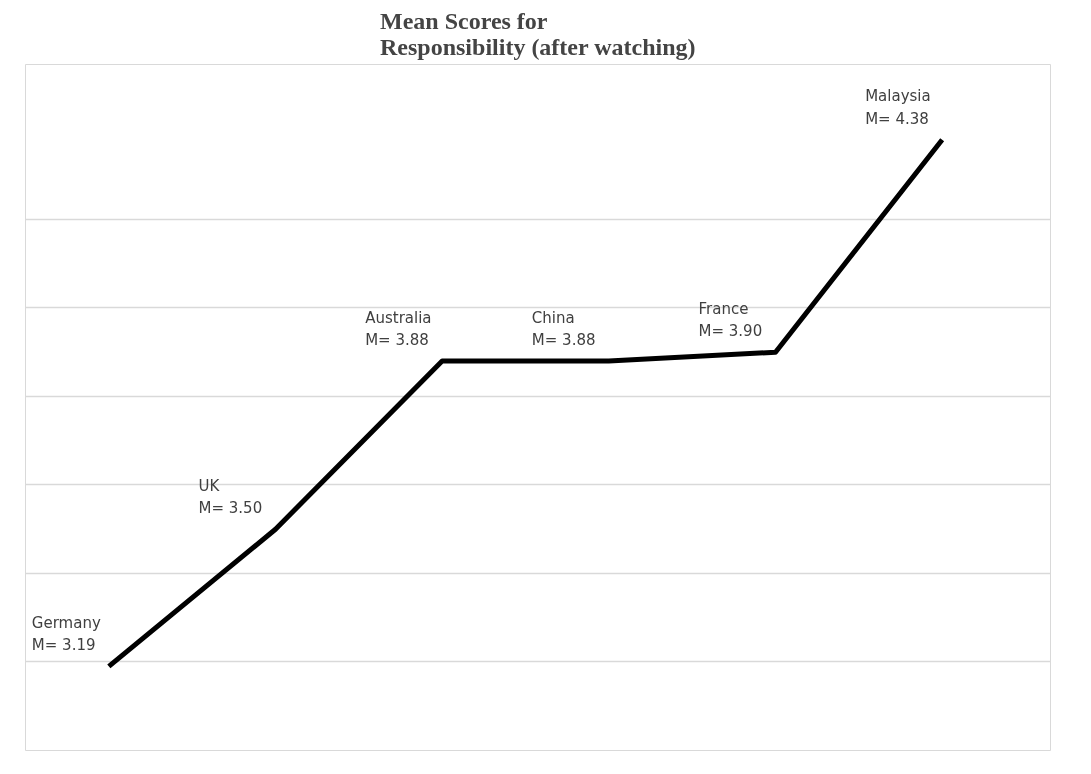 This screenshot has height=774, width=1091. What do you see at coordinates (730, 320) in the screenshot?
I see `data-label: France M= 3.90` at bounding box center [730, 320].